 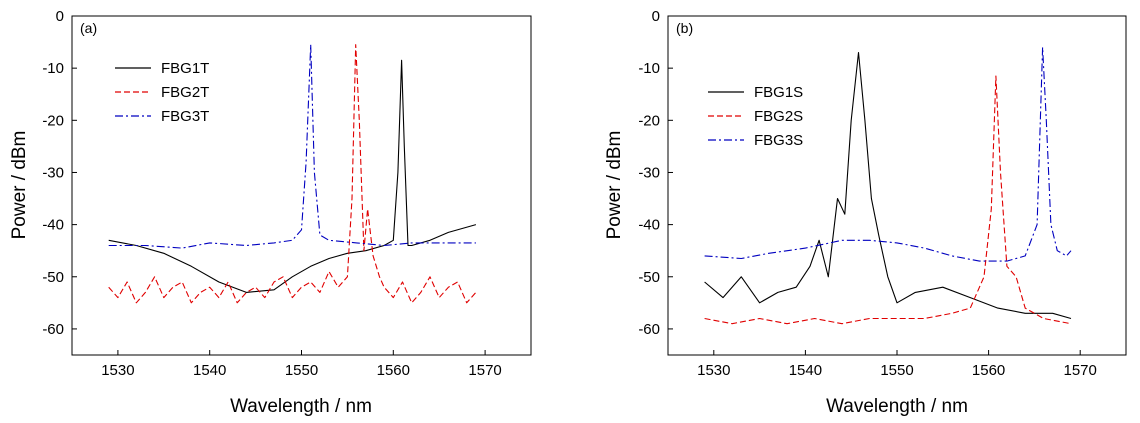 I want to click on panel-a-x-tick-label: 1570, so click(x=484, y=370).